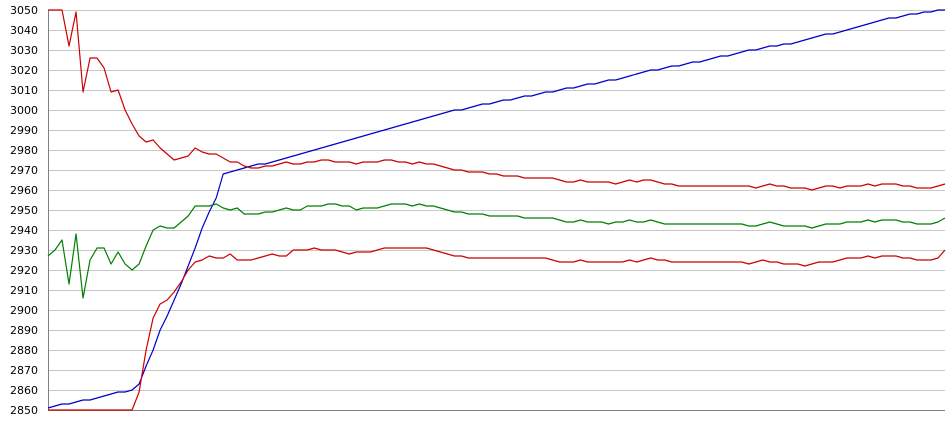 Image resolution: width=950 pixels, height=435 pixels. Describe the element at coordinates (24, 150) in the screenshot. I see `y-tick-label: 2980` at that location.